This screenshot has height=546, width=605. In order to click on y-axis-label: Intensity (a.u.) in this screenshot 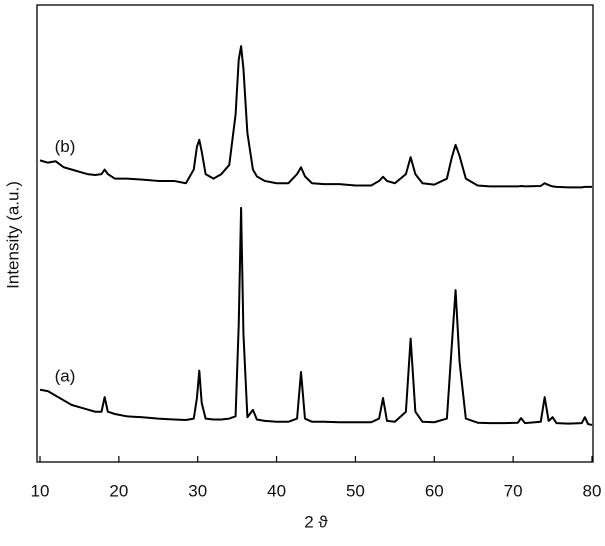, I will do `click(12, 235)`.